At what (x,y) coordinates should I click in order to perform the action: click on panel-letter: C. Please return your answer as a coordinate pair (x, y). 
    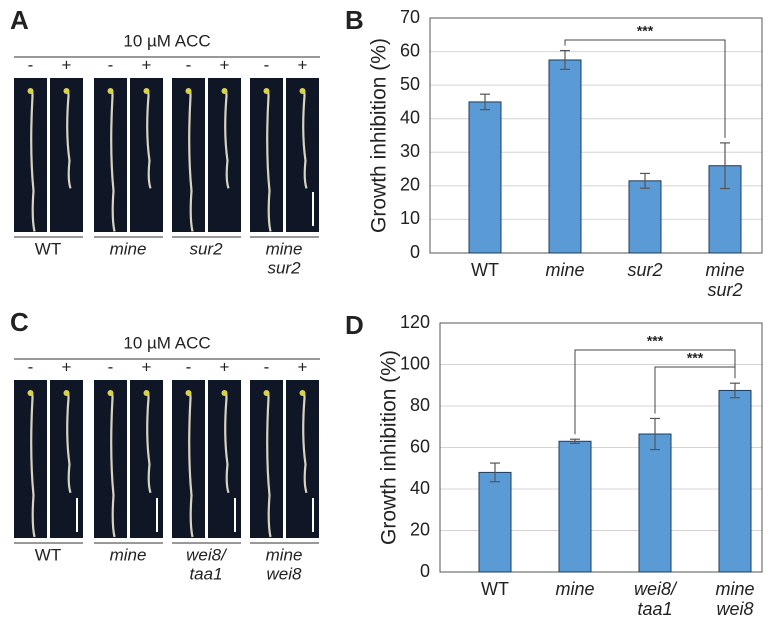
    Looking at the image, I should click on (19, 322).